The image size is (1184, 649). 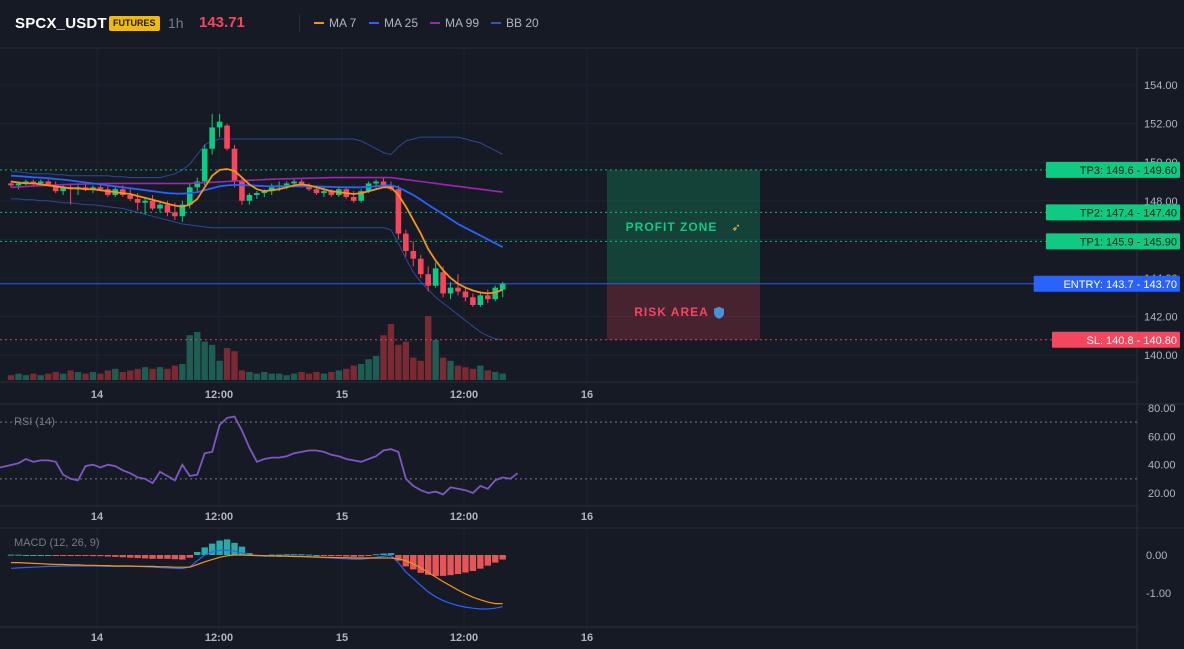 What do you see at coordinates (736, 227) in the screenshot?
I see `rocket-icon: ➶` at bounding box center [736, 227].